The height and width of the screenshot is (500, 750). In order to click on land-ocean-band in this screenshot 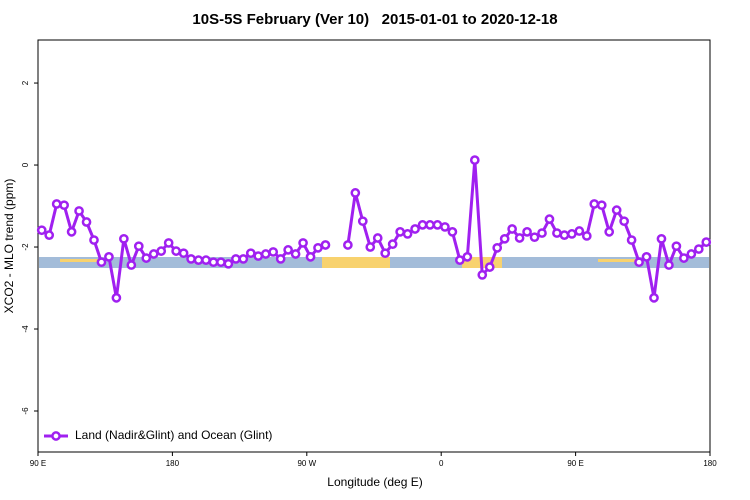, I will do `click(374, 262)`.